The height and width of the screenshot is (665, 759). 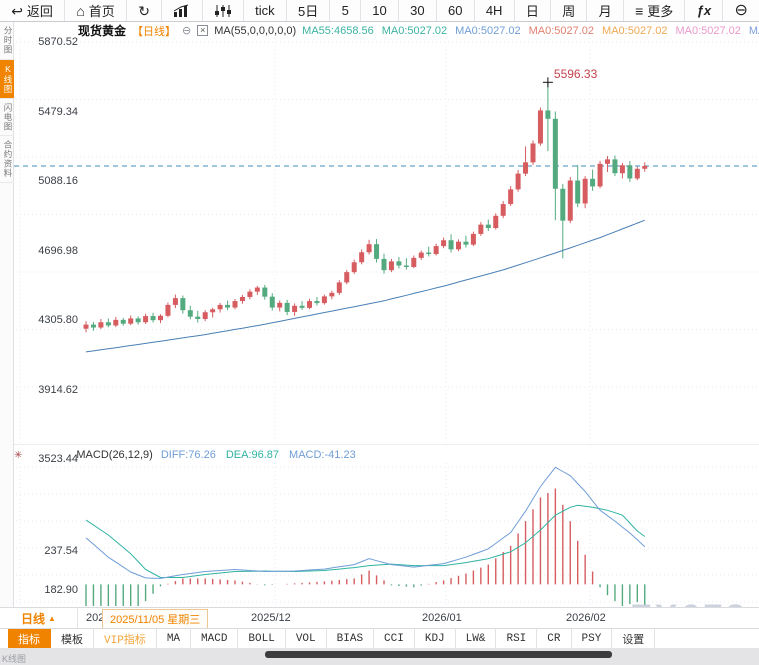 I want to click on period-selector: 日线 ▲, so click(x=39, y=618).